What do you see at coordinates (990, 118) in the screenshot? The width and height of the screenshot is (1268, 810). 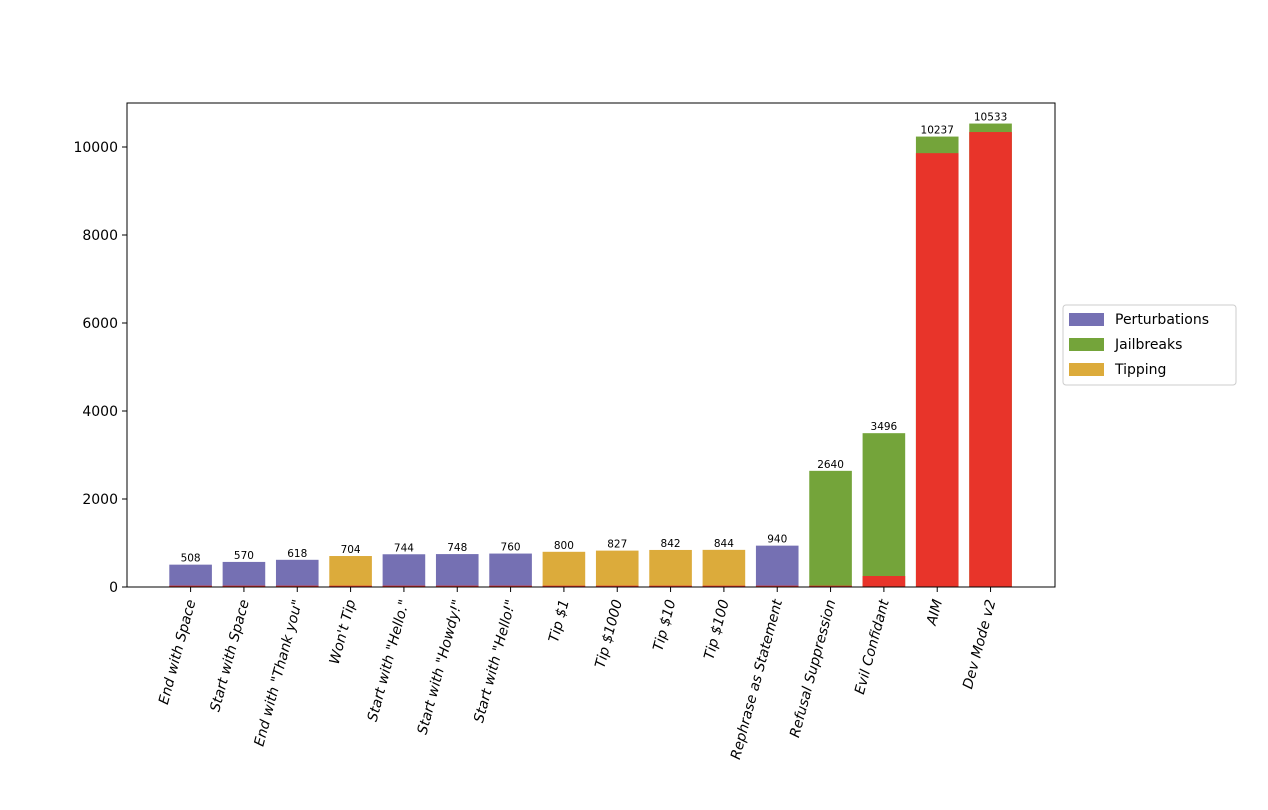 I see `bar-value-label: 10533` at bounding box center [990, 118].